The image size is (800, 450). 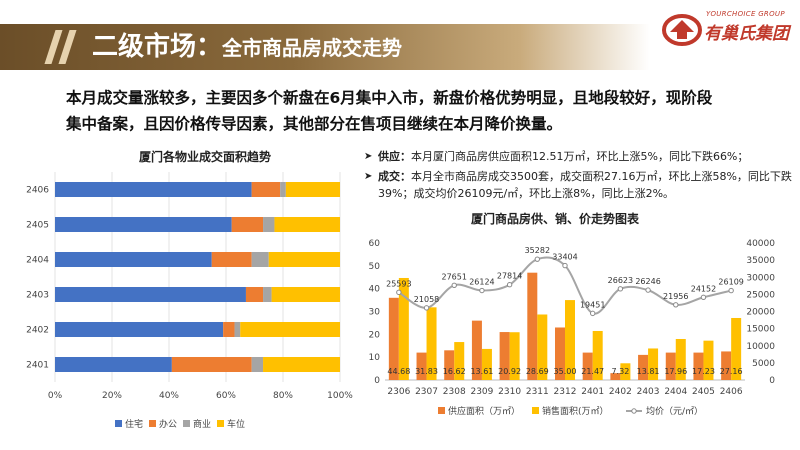 What do you see at coordinates (226, 396) in the screenshot?
I see `x-tick-label: 60%` at bounding box center [226, 396].